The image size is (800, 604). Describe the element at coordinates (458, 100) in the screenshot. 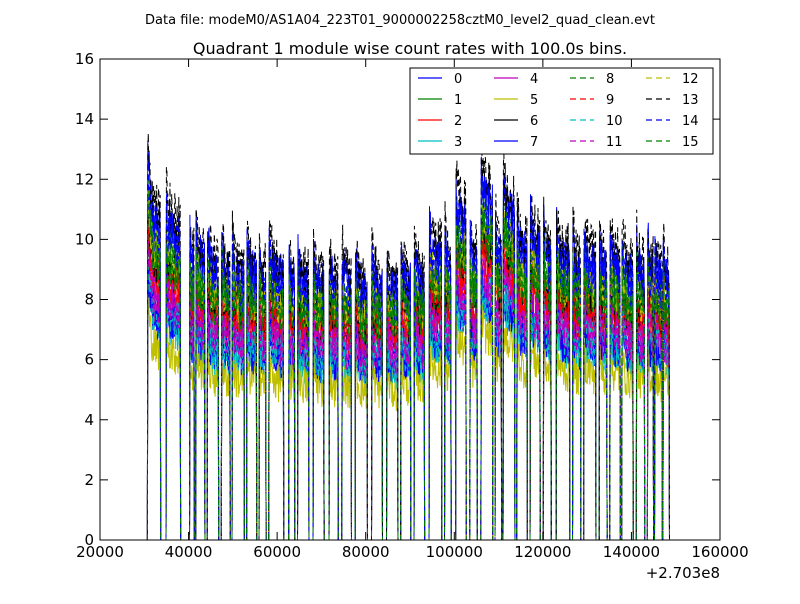

I see `legend-label-1: 1` at that location.